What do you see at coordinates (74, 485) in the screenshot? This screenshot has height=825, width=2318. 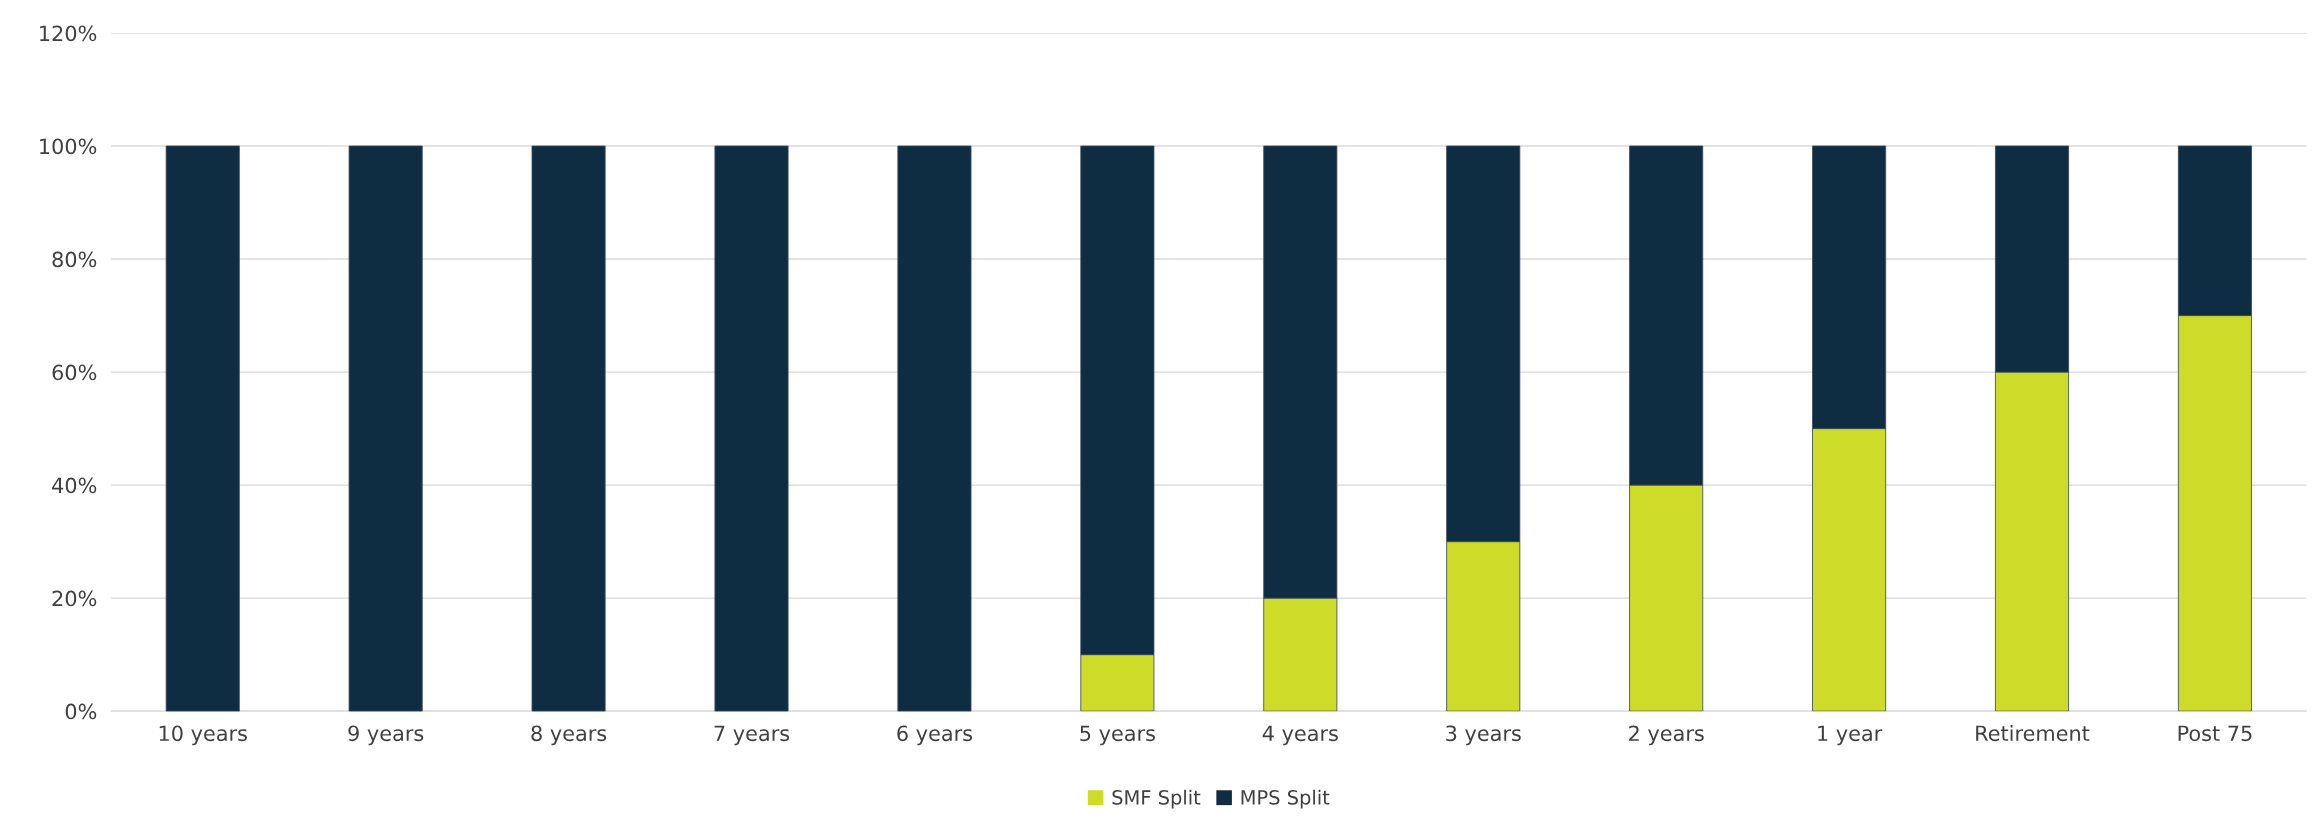 I see `y-tick-label: 40%` at bounding box center [74, 485].